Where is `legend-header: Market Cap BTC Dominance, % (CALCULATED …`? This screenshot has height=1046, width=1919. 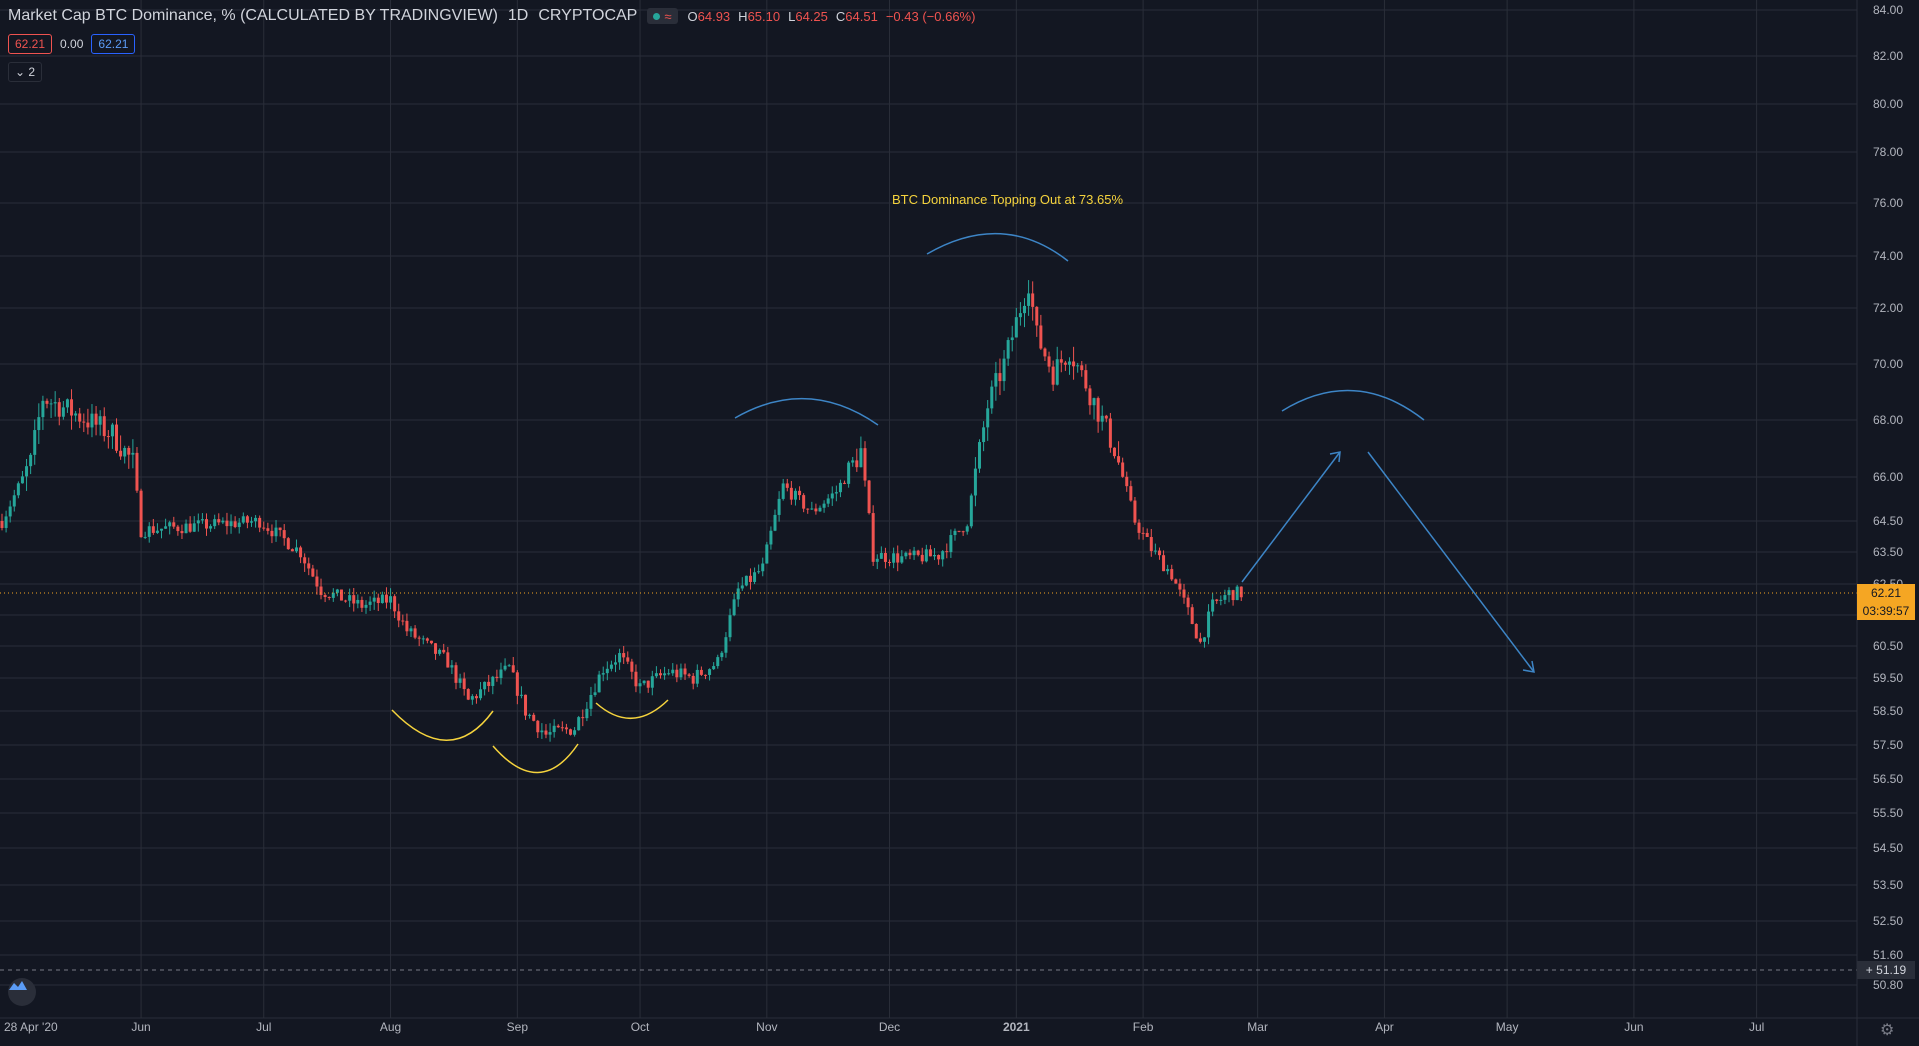
legend-header: Market Cap BTC Dominance, % (CALCULATED … is located at coordinates (491, 16).